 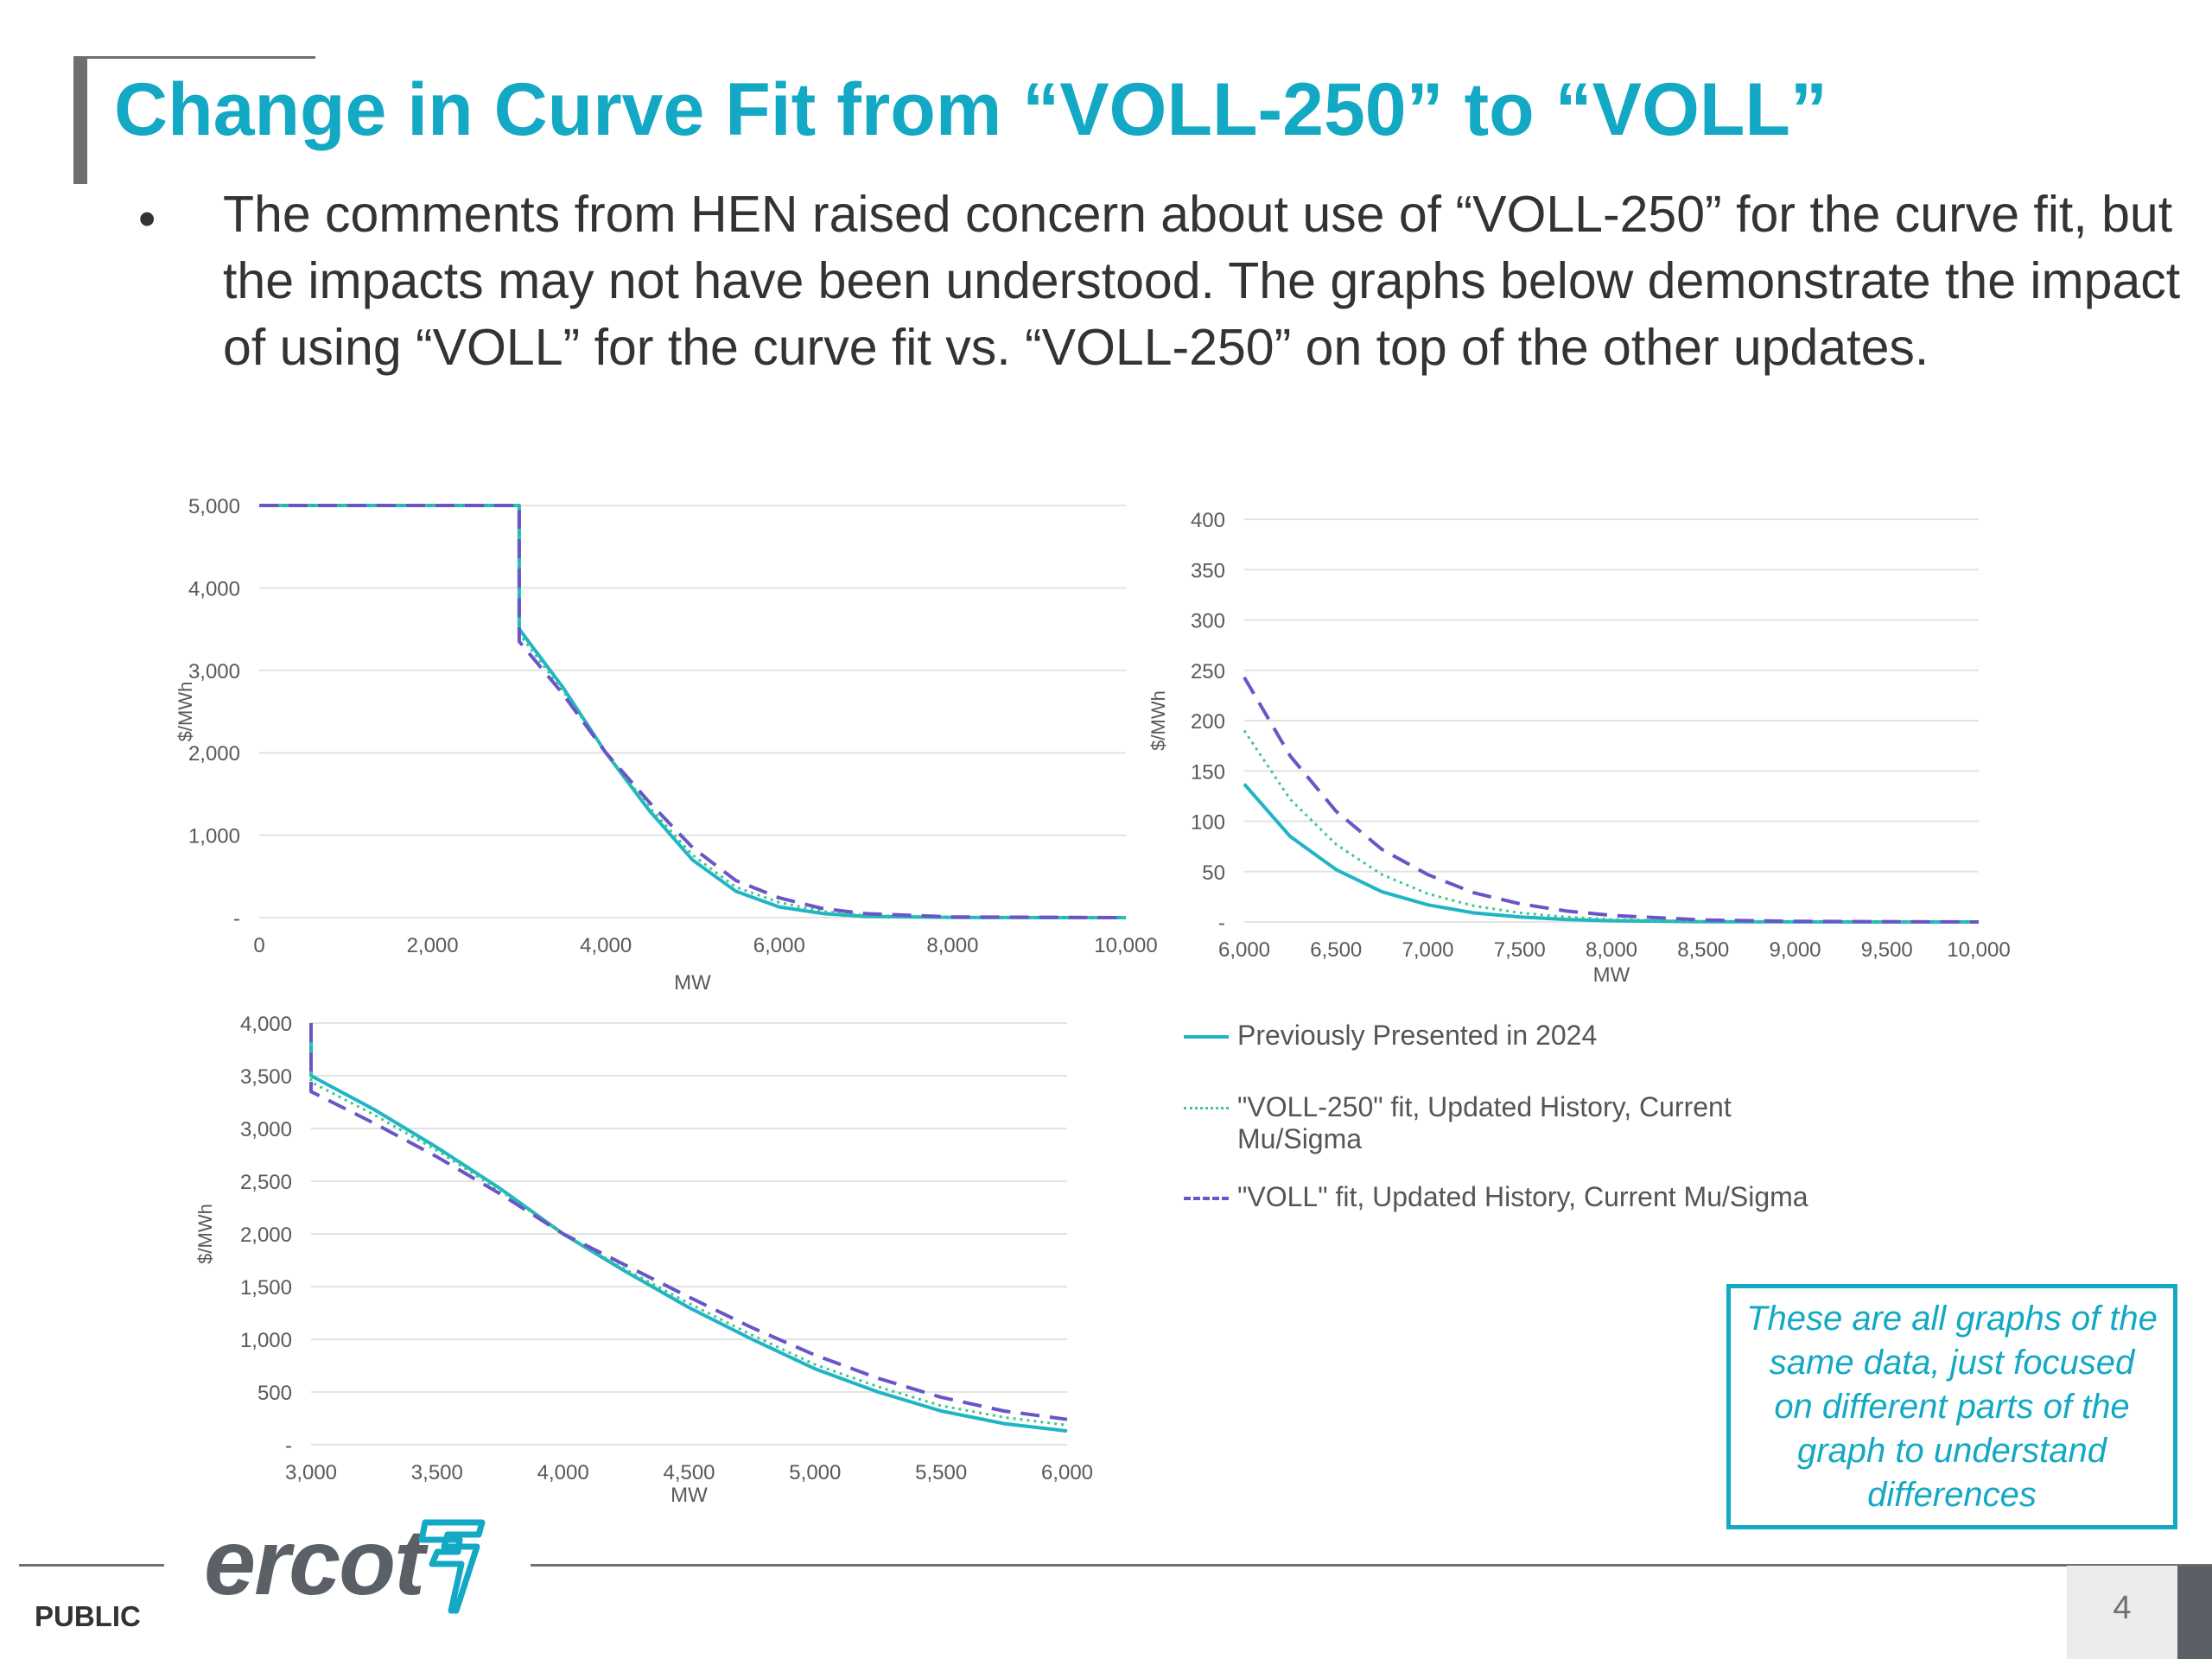 I want to click on x-tick-label: 7,500, so click(x=1520, y=950).